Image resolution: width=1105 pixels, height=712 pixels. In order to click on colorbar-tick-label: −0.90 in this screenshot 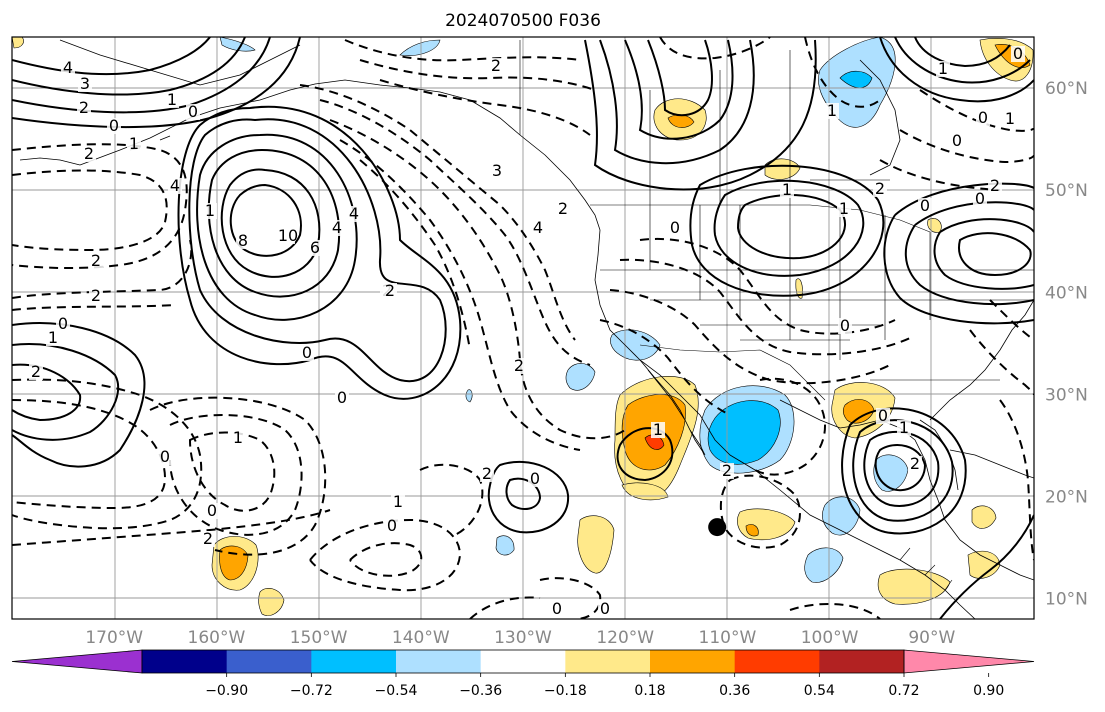, I will do `click(226, 691)`.